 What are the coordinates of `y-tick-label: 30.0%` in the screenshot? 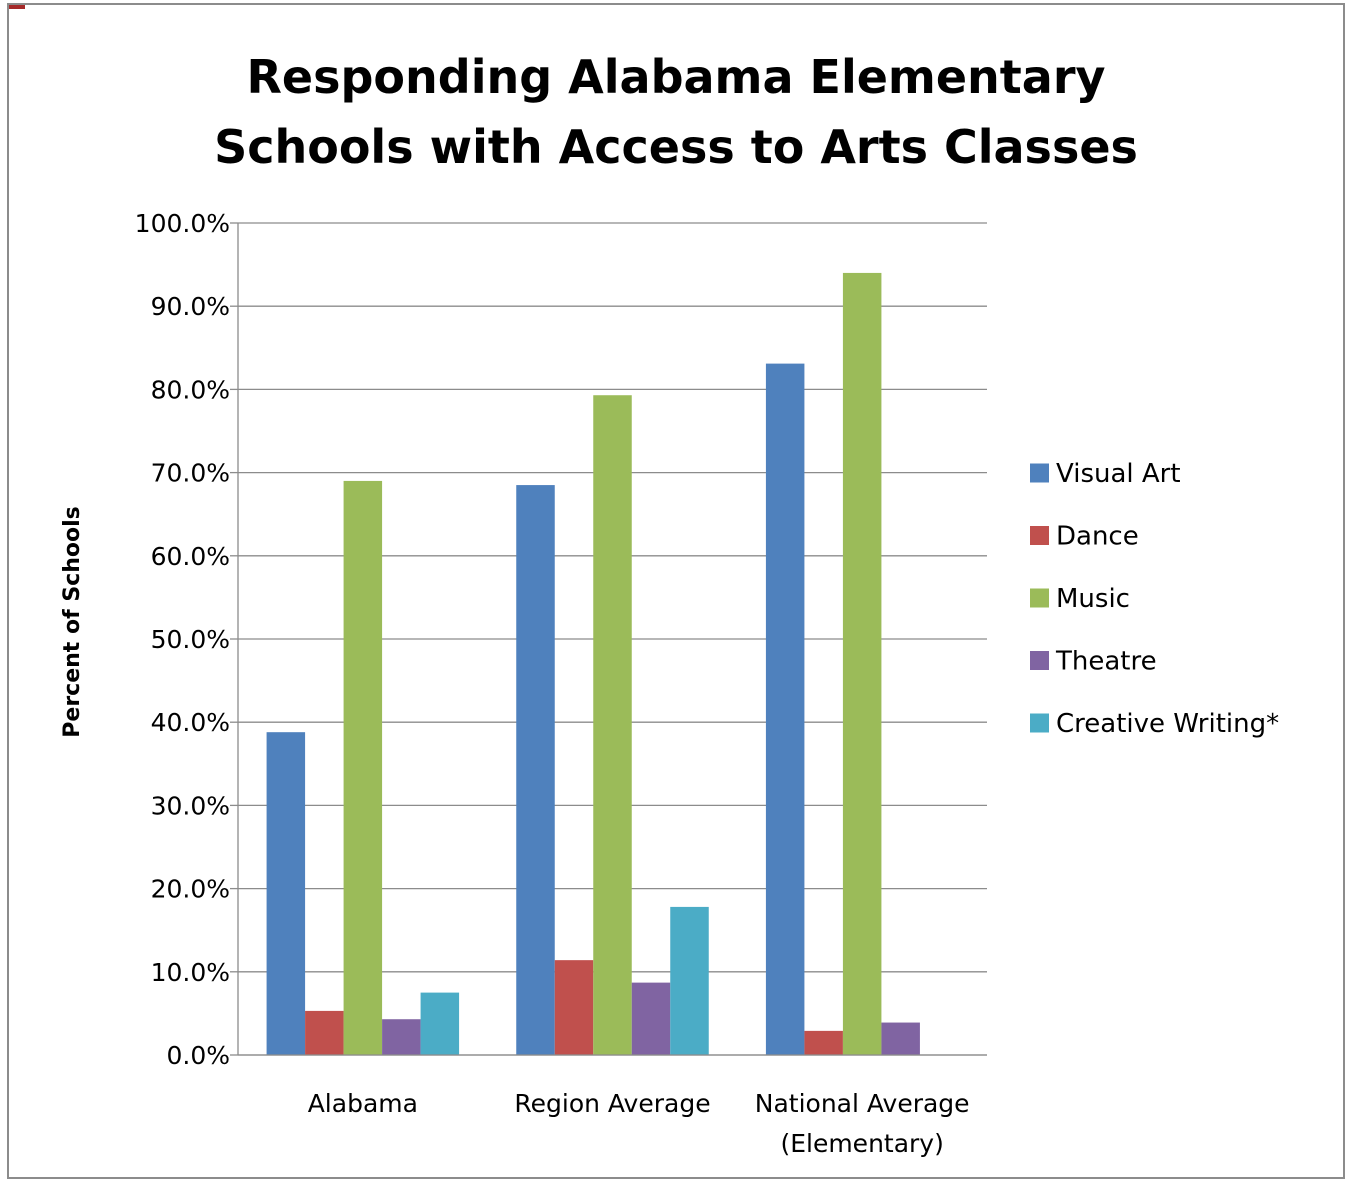 It's located at (190, 805).